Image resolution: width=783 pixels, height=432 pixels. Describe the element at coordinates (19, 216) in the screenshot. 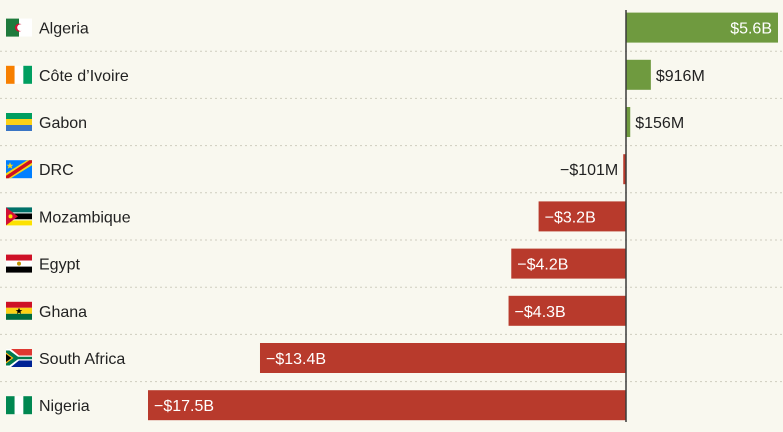

I see `mozambique-flag-icon` at that location.